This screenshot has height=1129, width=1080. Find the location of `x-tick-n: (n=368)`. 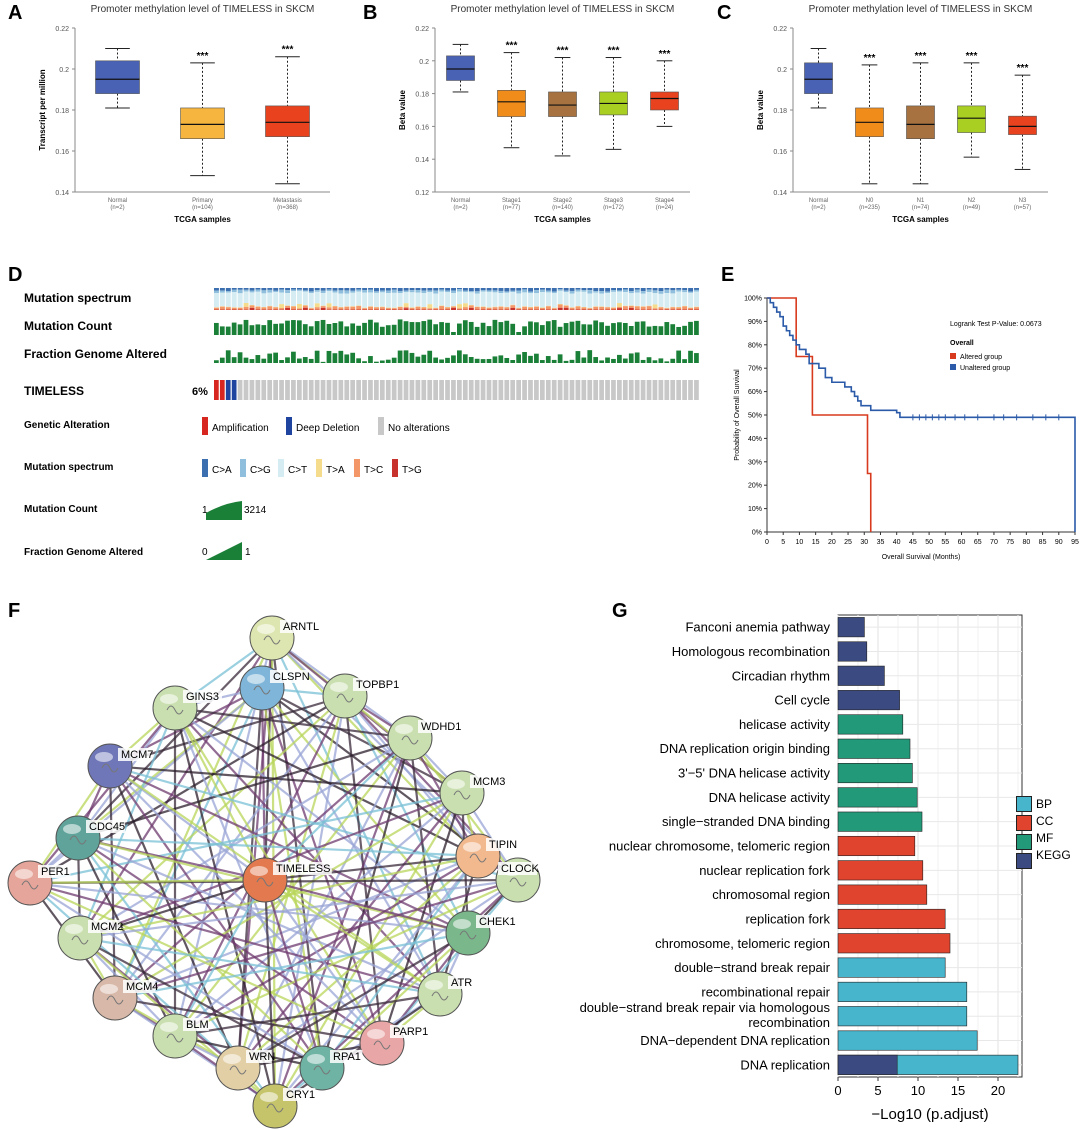

x-tick-n: (n=368) is located at coordinates (287, 208).